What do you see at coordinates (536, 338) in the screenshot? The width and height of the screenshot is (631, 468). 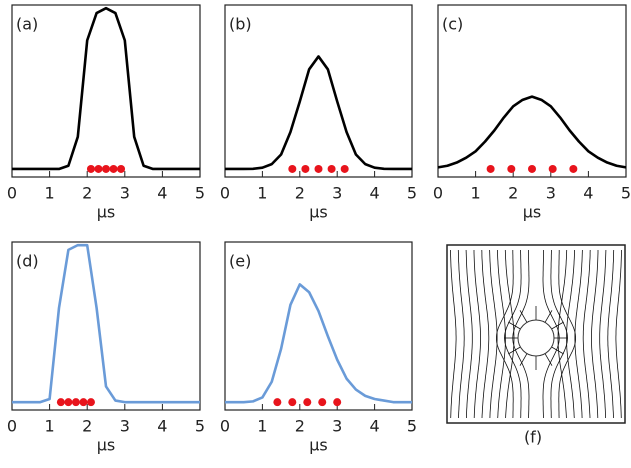 I see `obstacle` at bounding box center [536, 338].